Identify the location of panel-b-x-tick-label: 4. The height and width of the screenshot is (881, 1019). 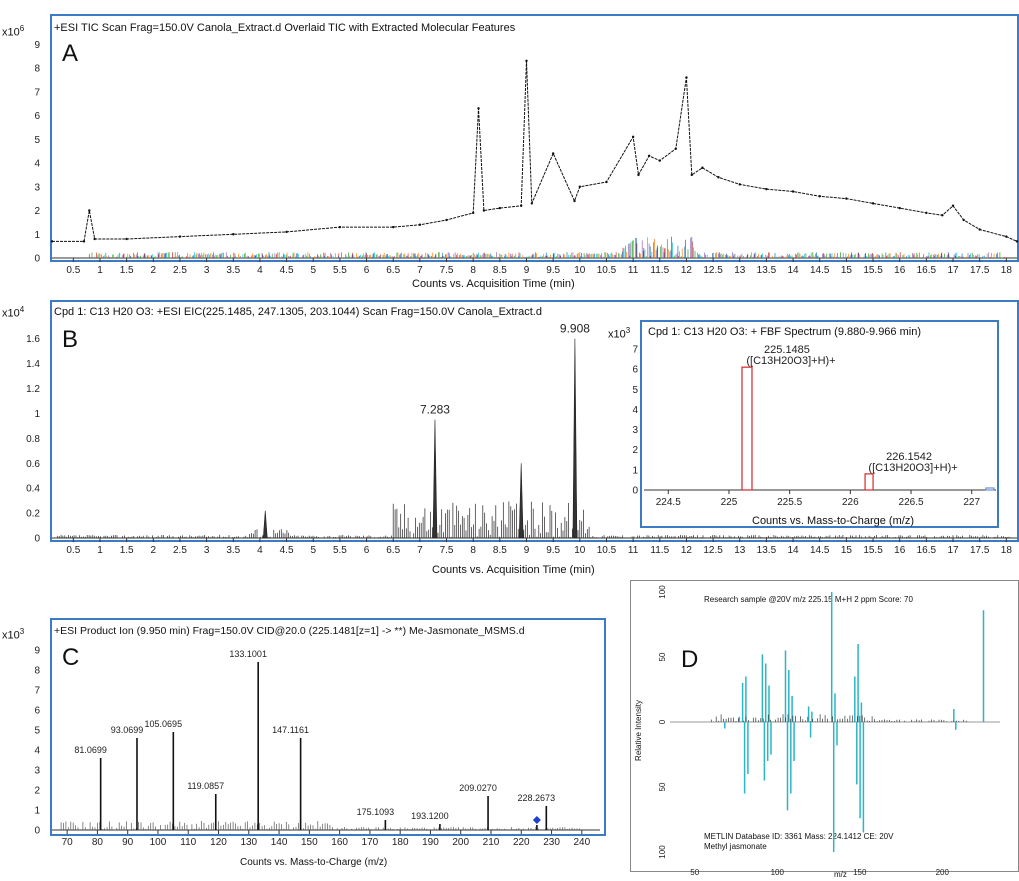
(260, 550).